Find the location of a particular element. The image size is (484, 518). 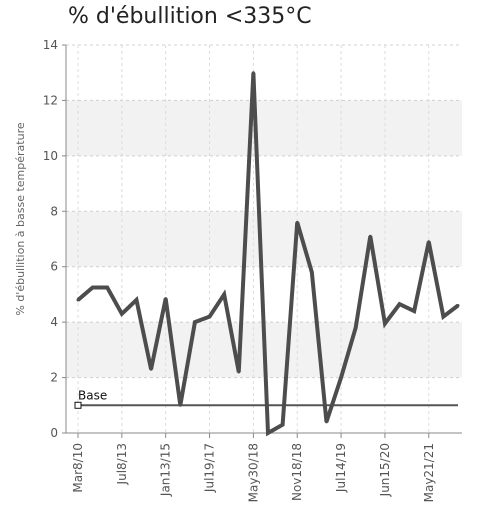

x-tick-label: May30/18 is located at coordinates (253, 472).